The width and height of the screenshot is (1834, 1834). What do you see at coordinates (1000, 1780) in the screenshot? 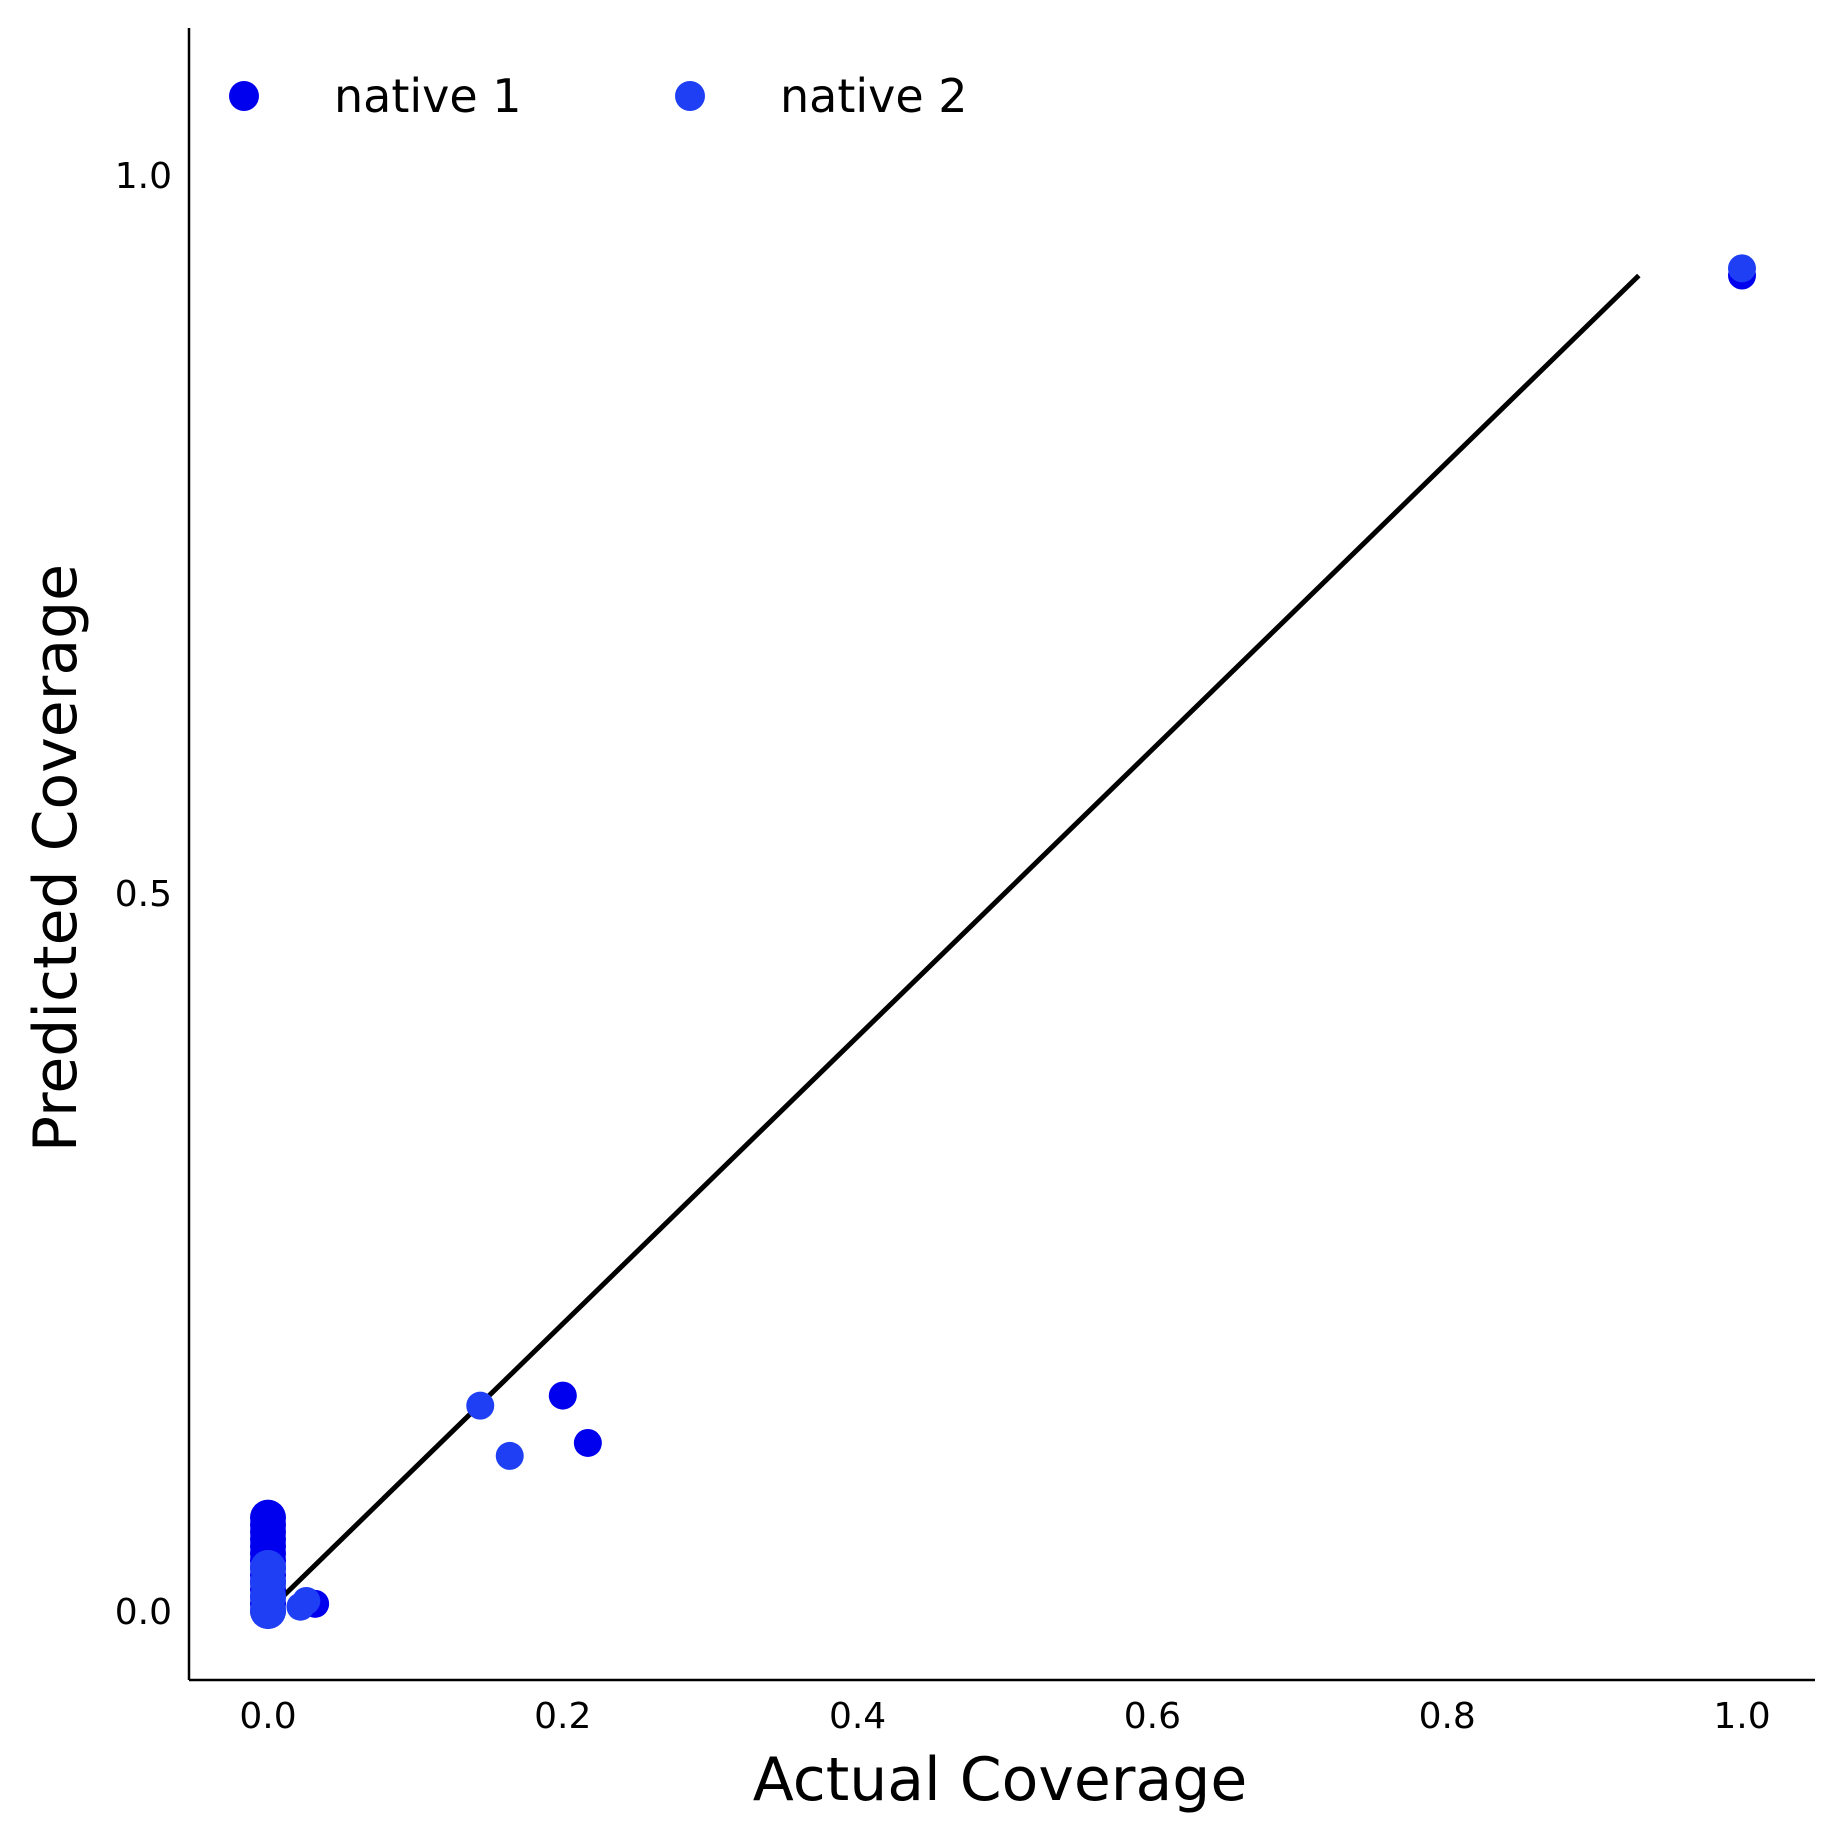
I see `x-axis-label: Actual Coverage` at bounding box center [1000, 1780].